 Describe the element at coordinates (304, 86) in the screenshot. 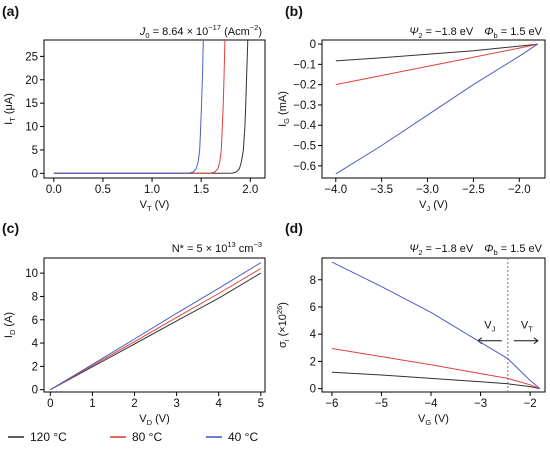

I see `y-tick-label: −0.2` at that location.